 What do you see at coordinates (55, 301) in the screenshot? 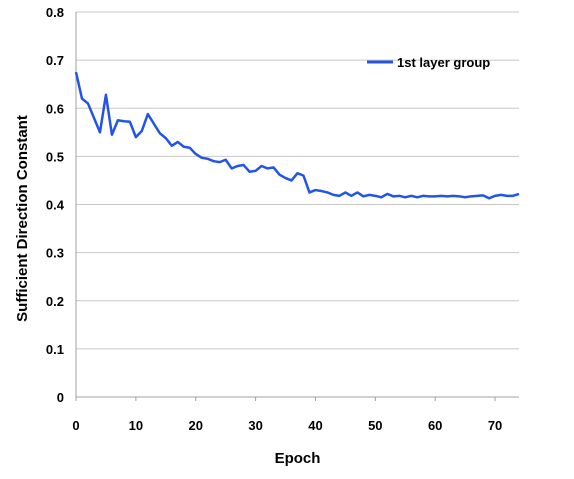
I see `y-tick-label: 0.2` at bounding box center [55, 301].